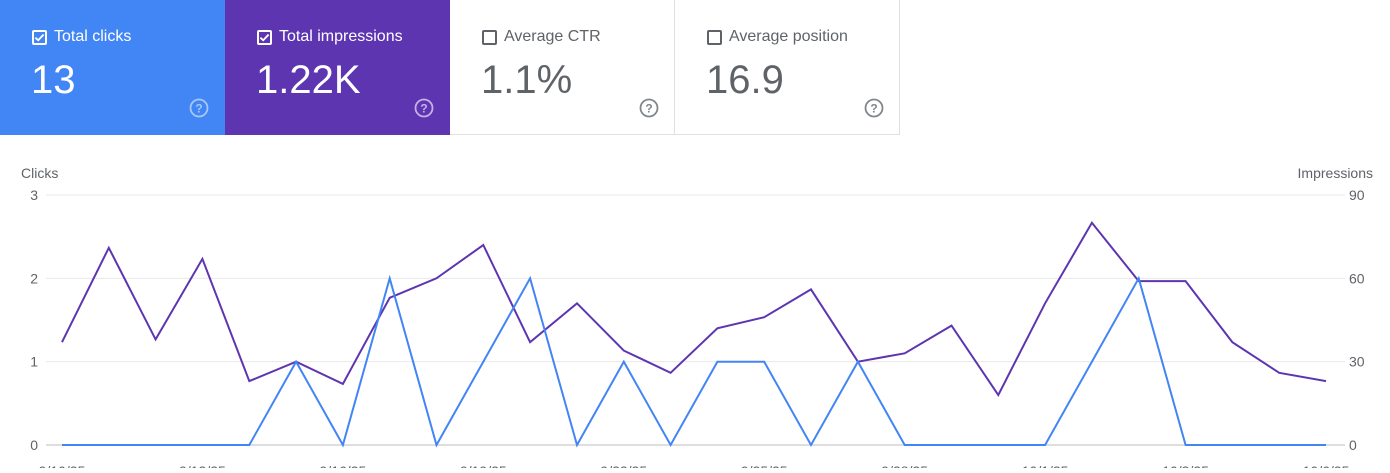  Describe the element at coordinates (1185, 465) in the screenshot. I see `x-tick-label: 10/3/25` at that location.